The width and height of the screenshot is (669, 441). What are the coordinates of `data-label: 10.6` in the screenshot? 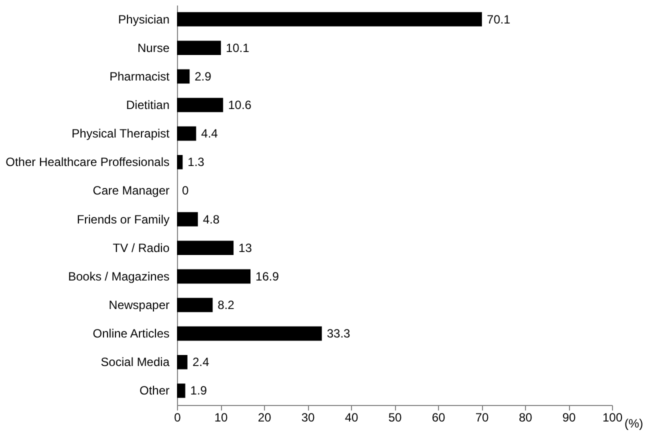 It's located at (240, 105).